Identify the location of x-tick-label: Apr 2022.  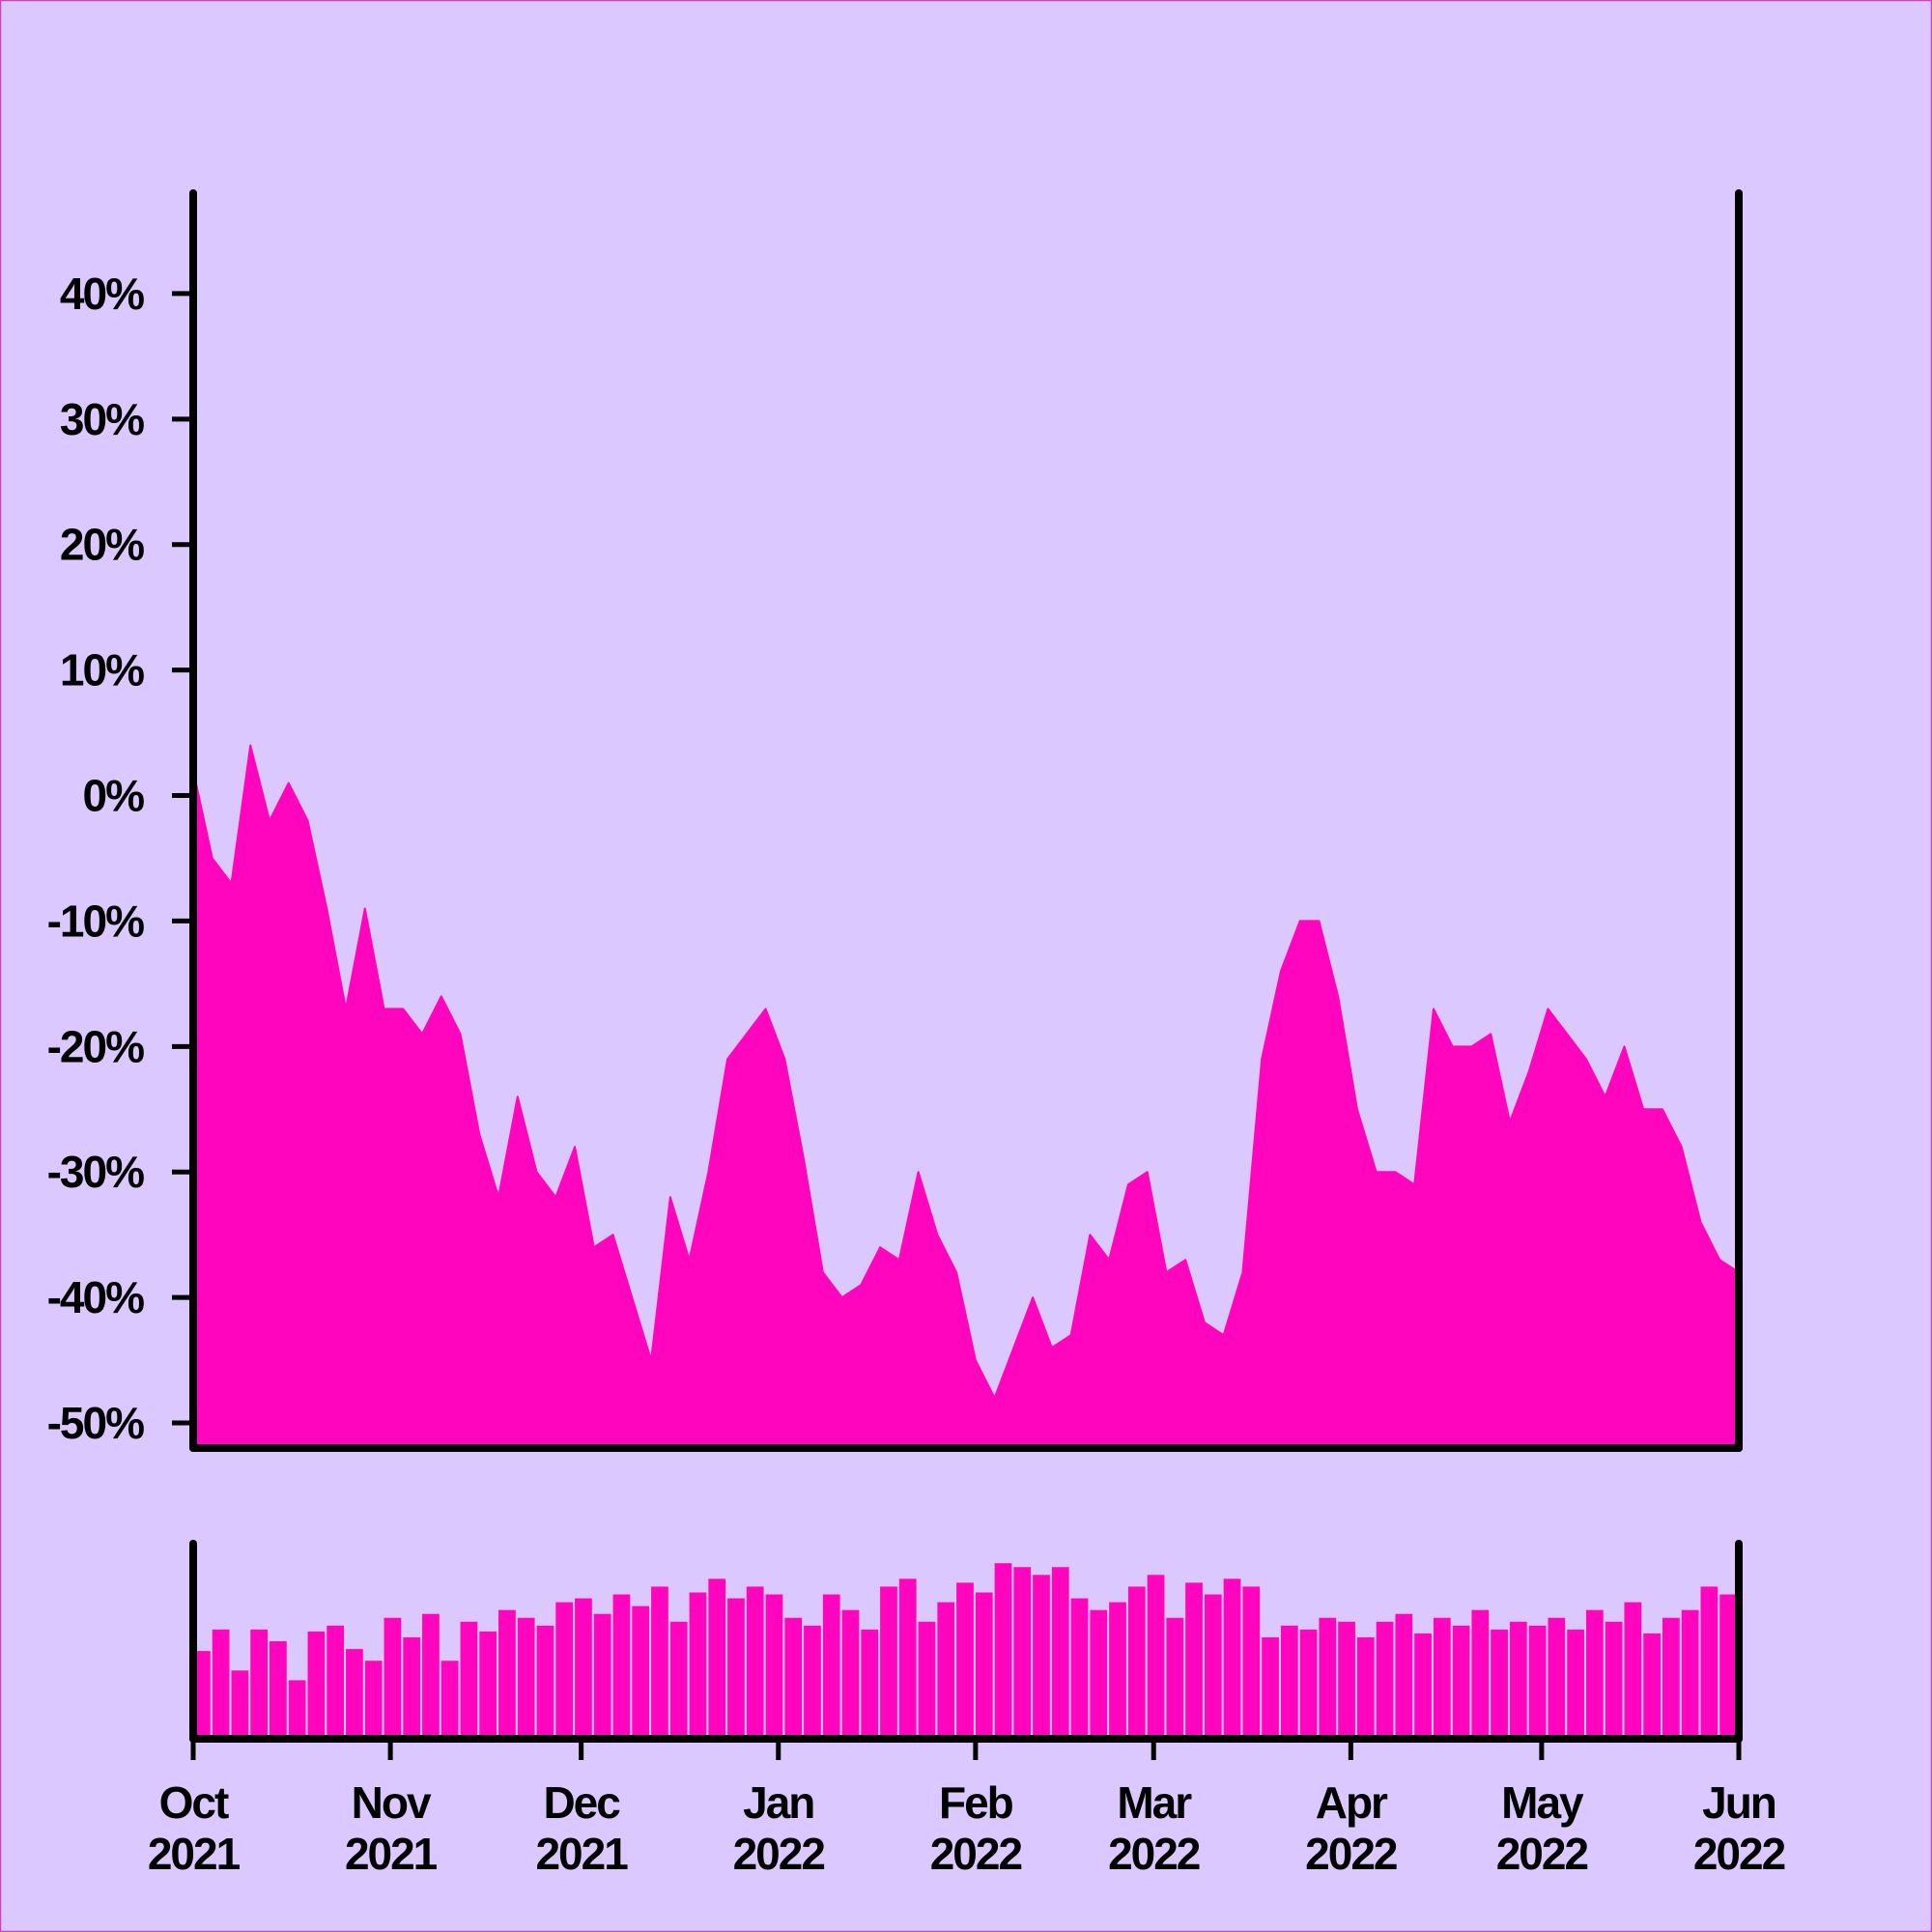
(1351, 1828).